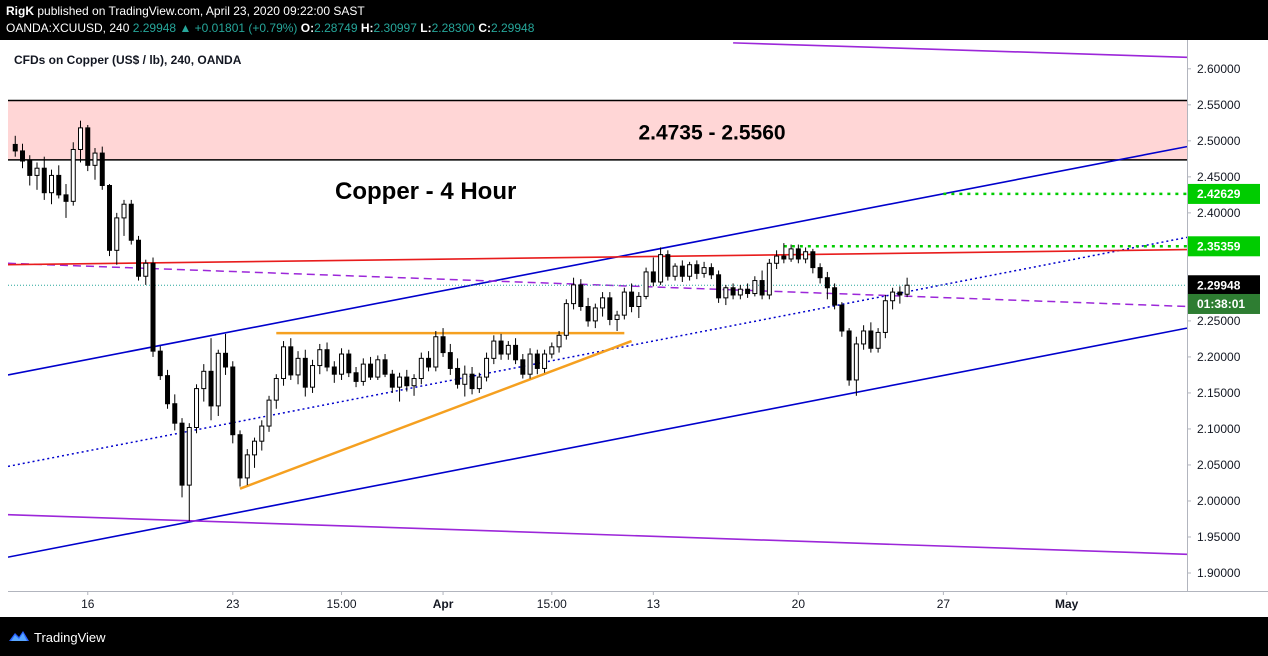 This screenshot has width=1268, height=656. Describe the element at coordinates (426, 28) in the screenshot. I see `low-label: L:` at that location.